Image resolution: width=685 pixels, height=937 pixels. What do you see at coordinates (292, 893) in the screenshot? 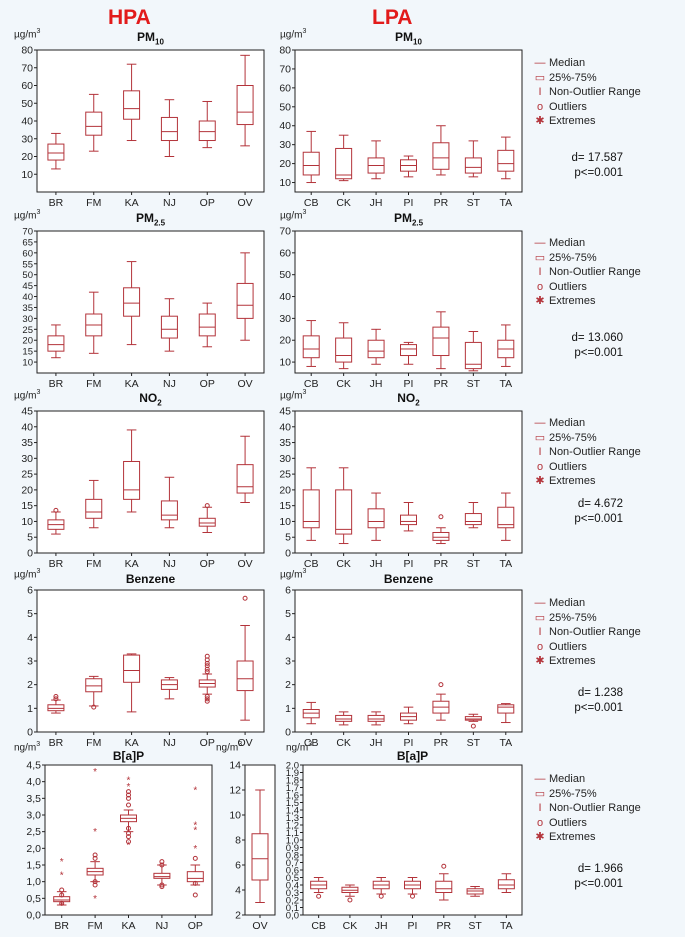
I see `y-tick-label: 0,3` at bounding box center [292, 893].